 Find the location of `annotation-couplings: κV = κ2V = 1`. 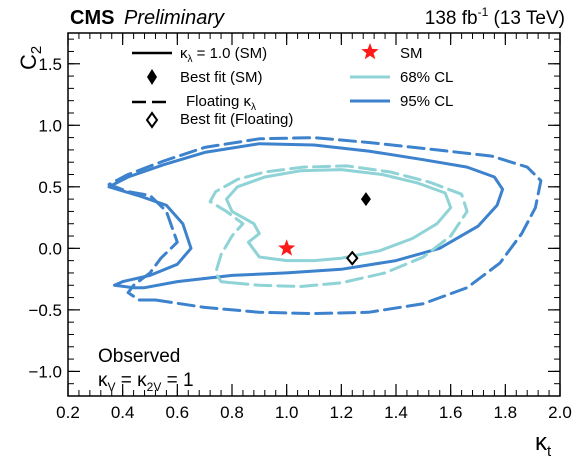

annotation-couplings: κV = κ2V = 1 is located at coordinates (146, 382).